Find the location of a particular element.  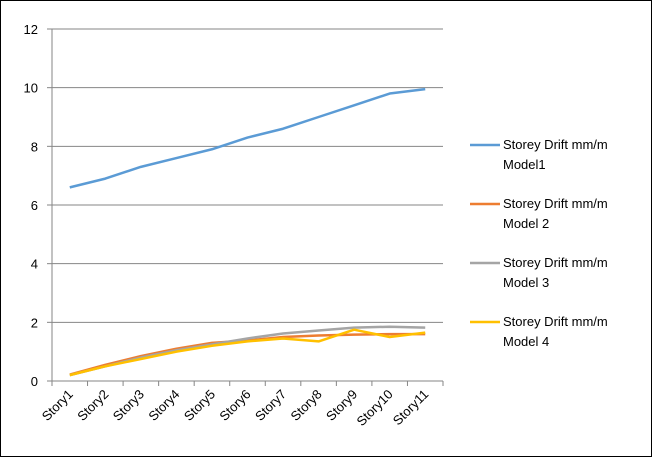

legend-label: Storey Drift mm/m Model 2 is located at coordinates (555, 213).